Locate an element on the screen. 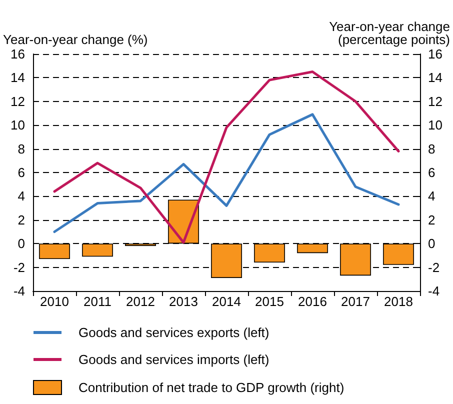  y-tick-label: -2 is located at coordinates (19, 267).